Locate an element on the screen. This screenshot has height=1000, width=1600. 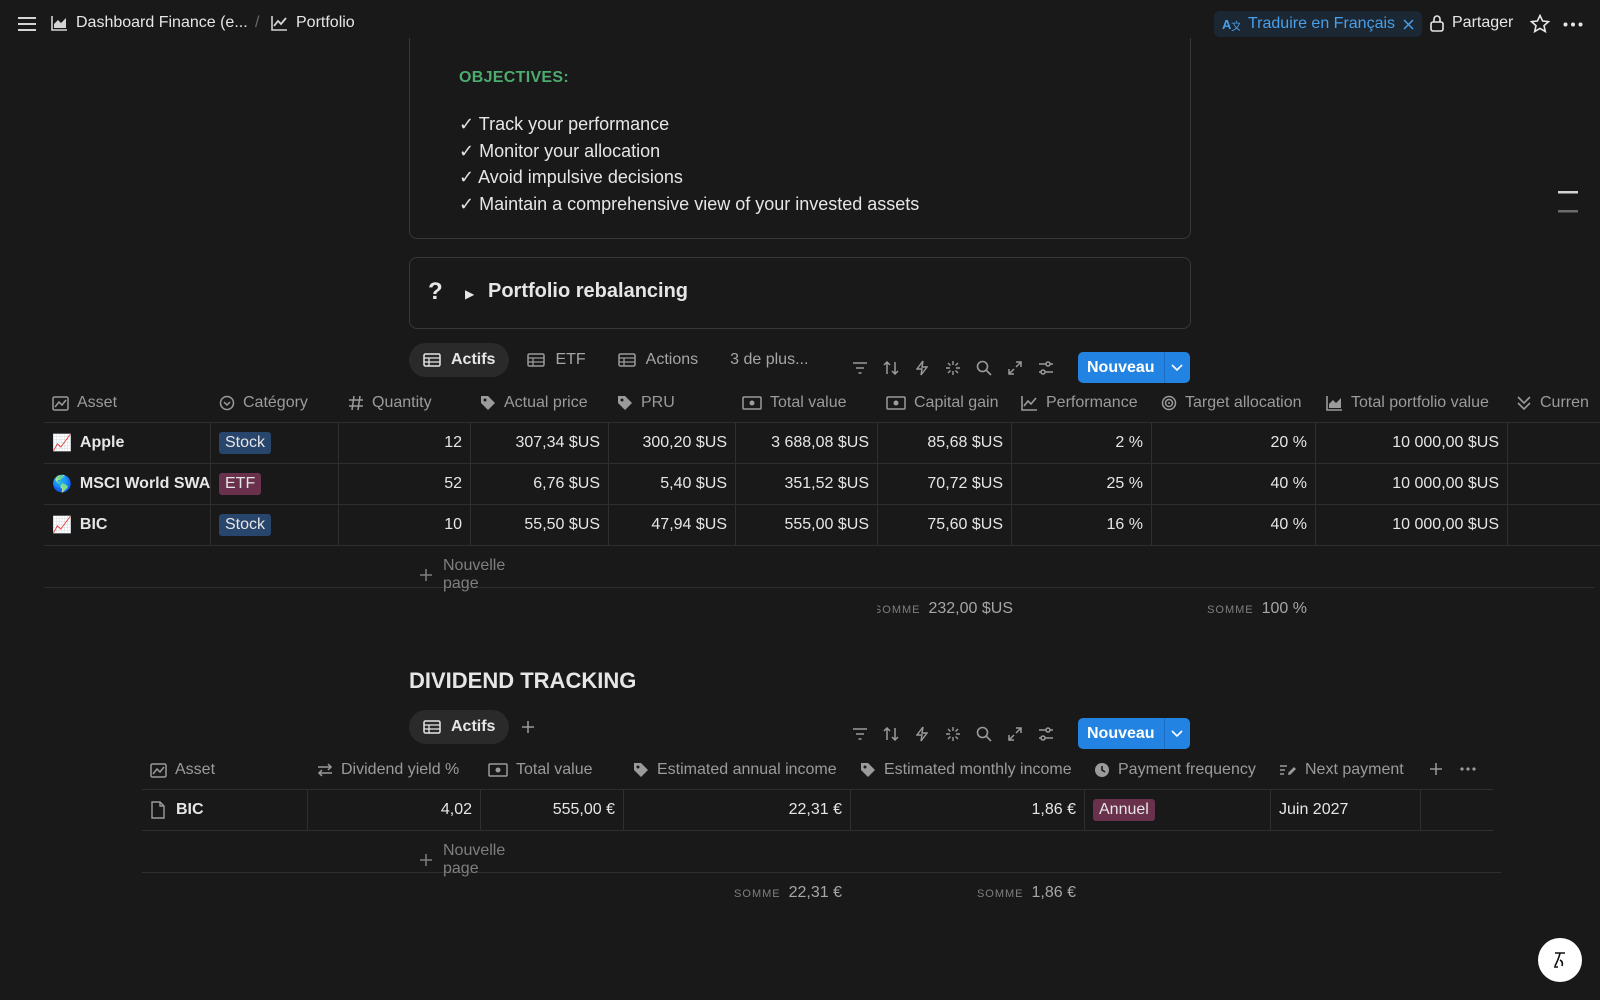
sum-target-allocation: SOMME 100 % is located at coordinates (1229, 609).